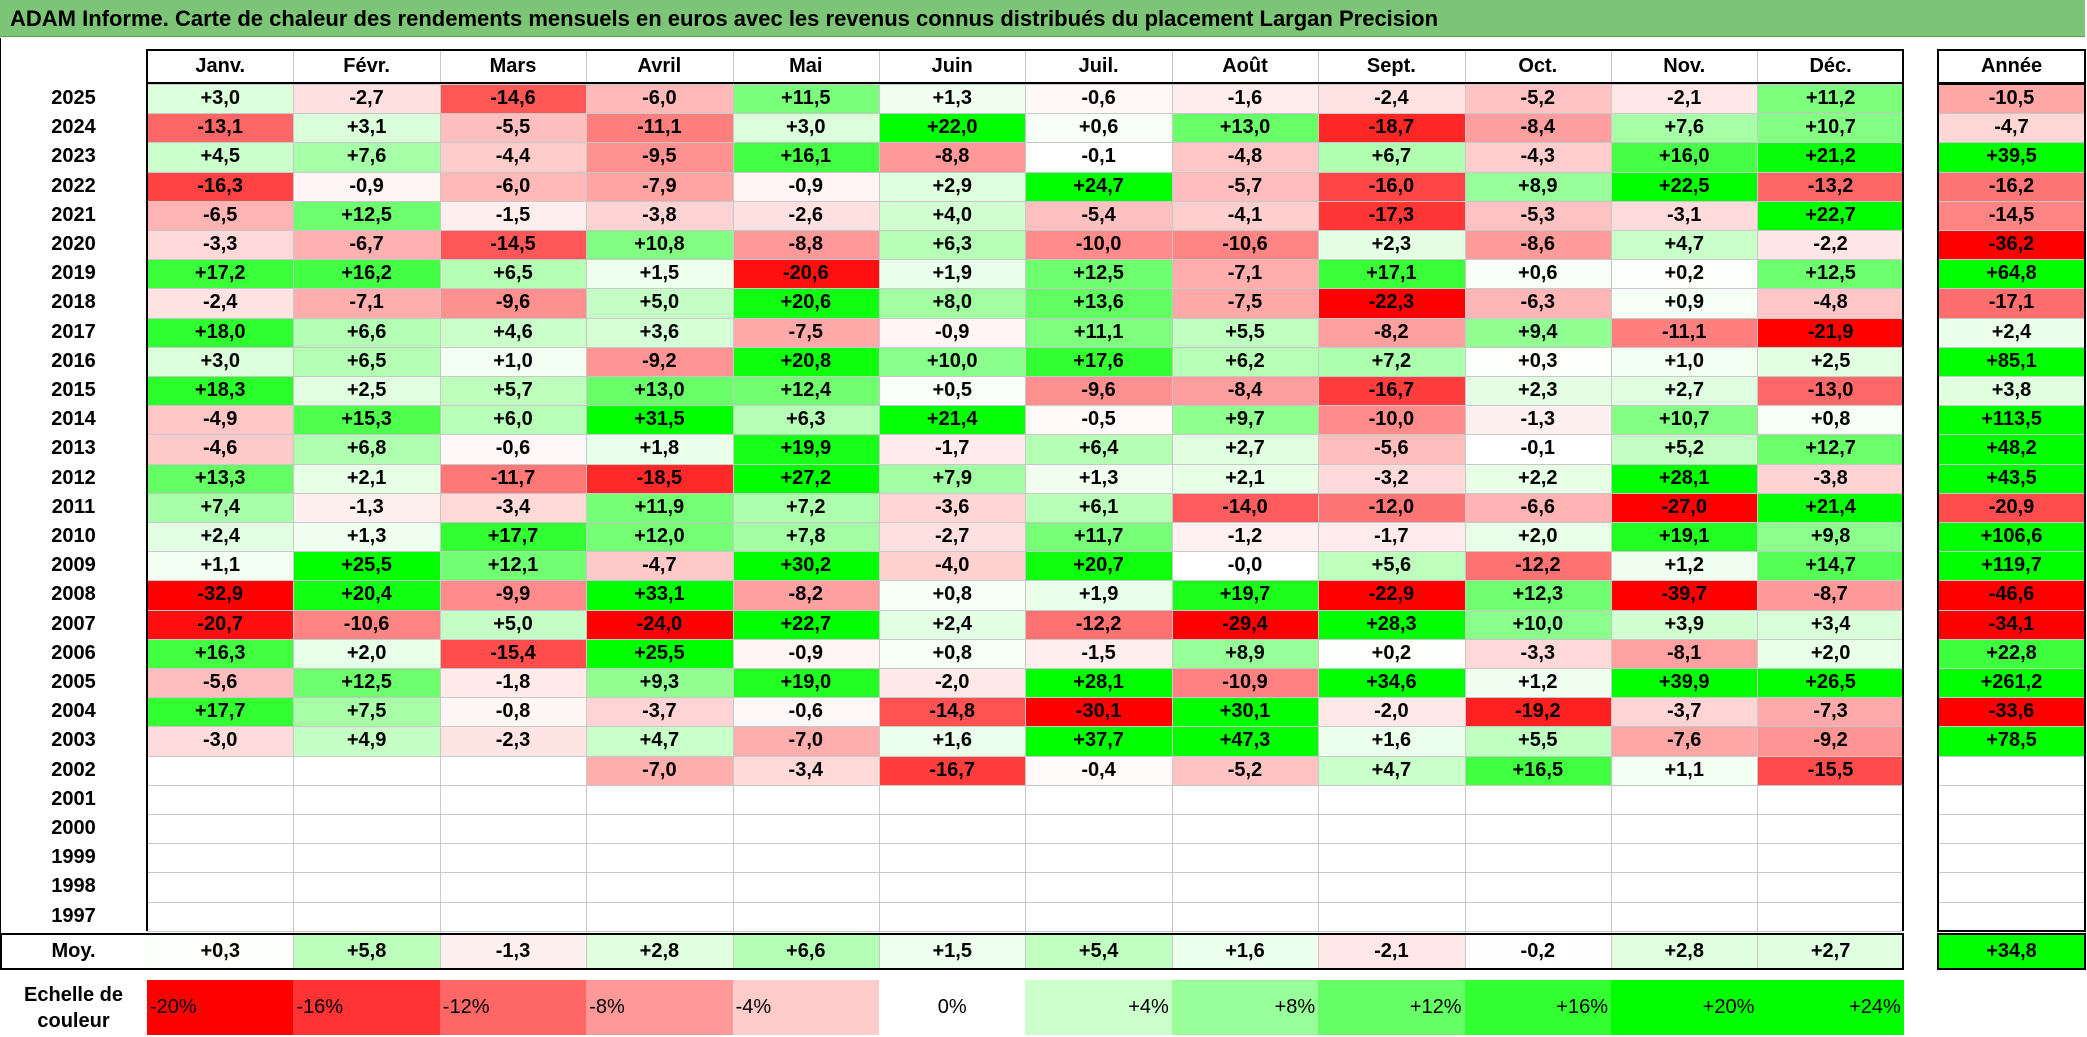 The image size is (2087, 1037). Describe the element at coordinates (659, 332) in the screenshot. I see `heatmap-cell: +3,6` at that location.